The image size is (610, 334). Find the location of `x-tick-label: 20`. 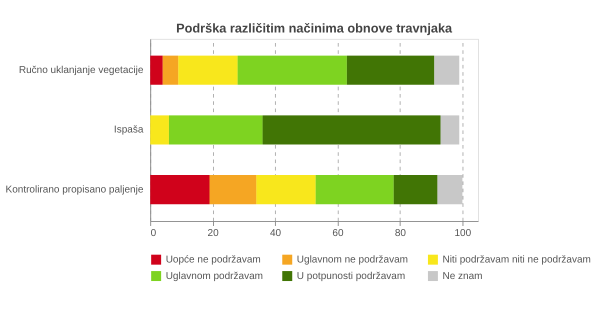

x-tick-label: 20 is located at coordinates (214, 233).